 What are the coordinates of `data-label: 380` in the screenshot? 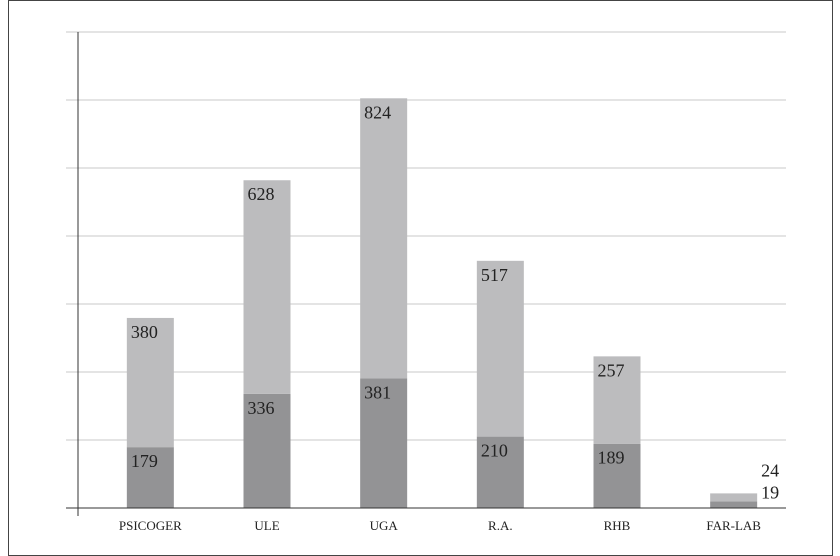 It's located at (144, 332).